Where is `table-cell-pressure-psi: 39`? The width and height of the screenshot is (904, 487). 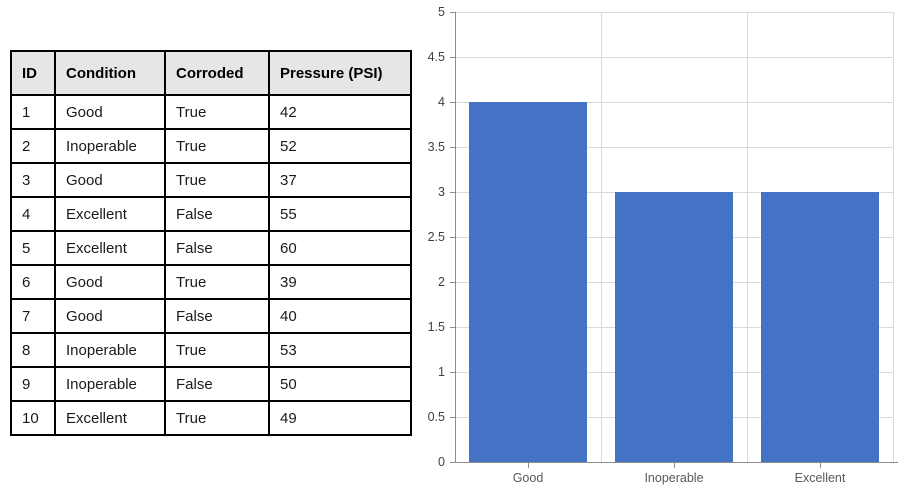 table-cell-pressure-psi: 39 is located at coordinates (340, 282).